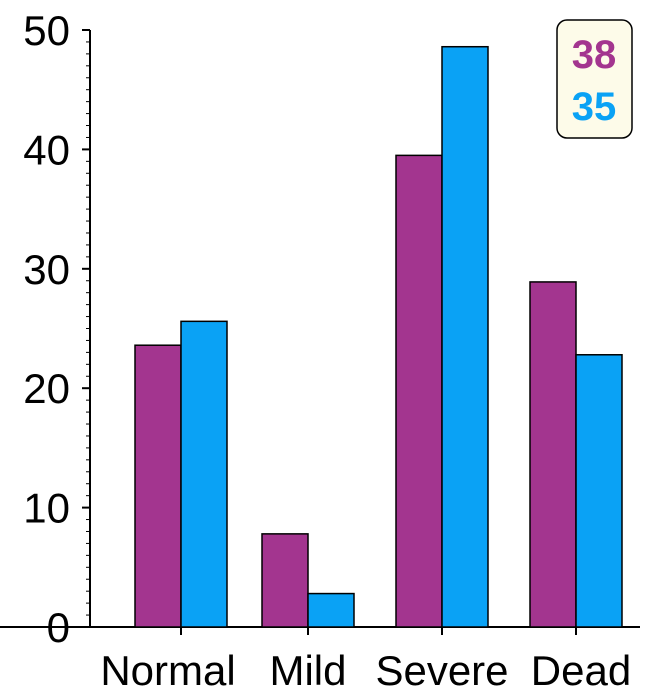  I want to click on category-labels: Normal Mild Severe Dead, so click(365, 670).